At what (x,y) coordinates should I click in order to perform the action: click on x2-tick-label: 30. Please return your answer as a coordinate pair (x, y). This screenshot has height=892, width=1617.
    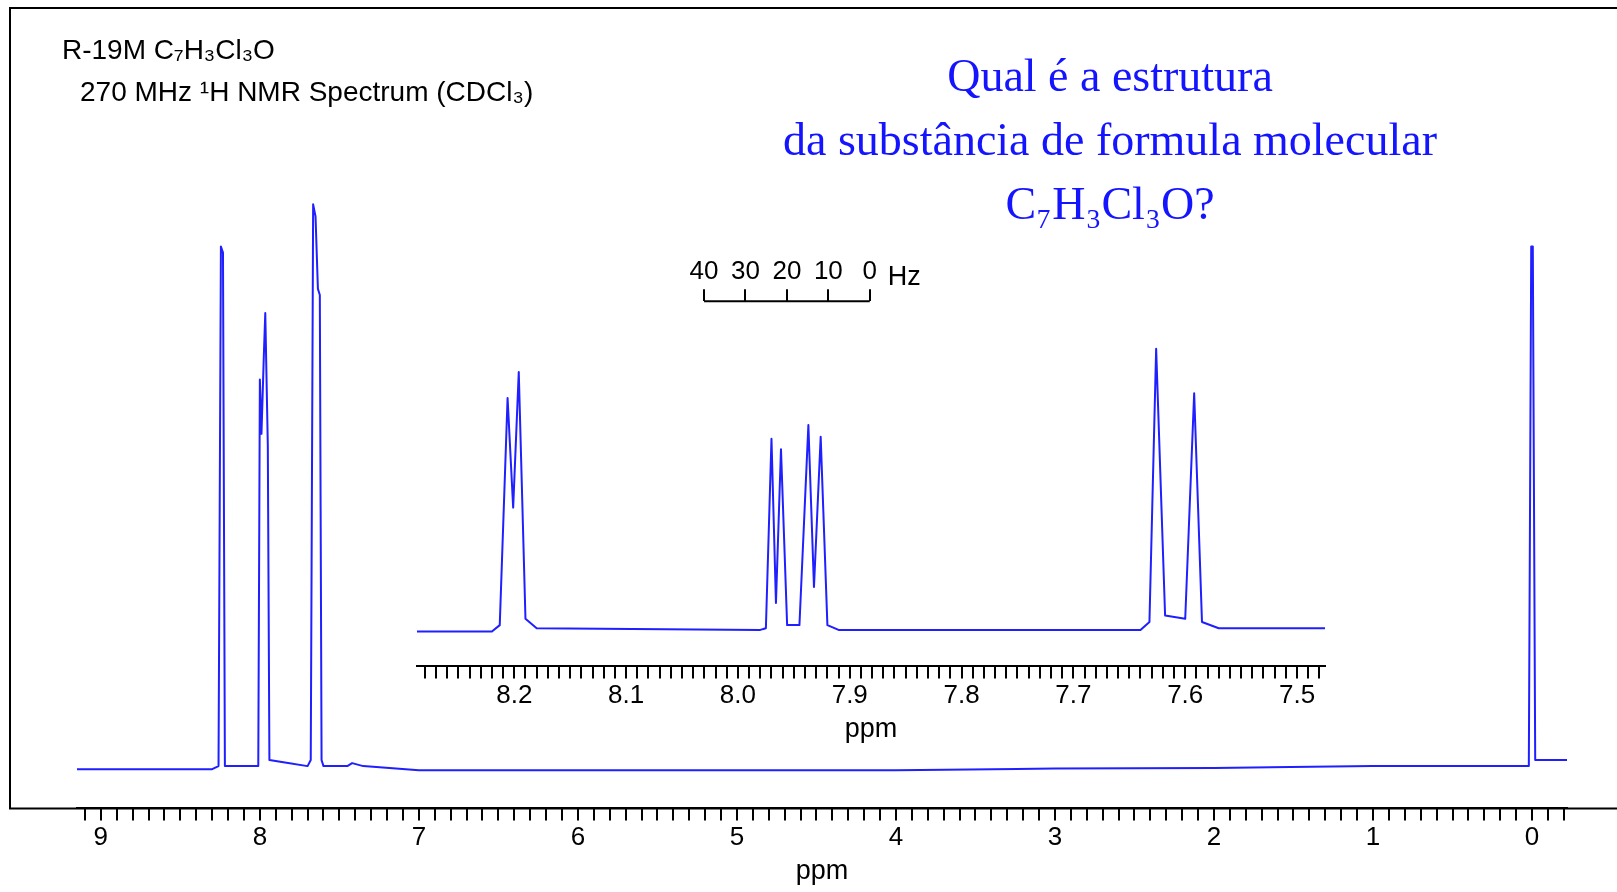
    Looking at the image, I should click on (745, 269).